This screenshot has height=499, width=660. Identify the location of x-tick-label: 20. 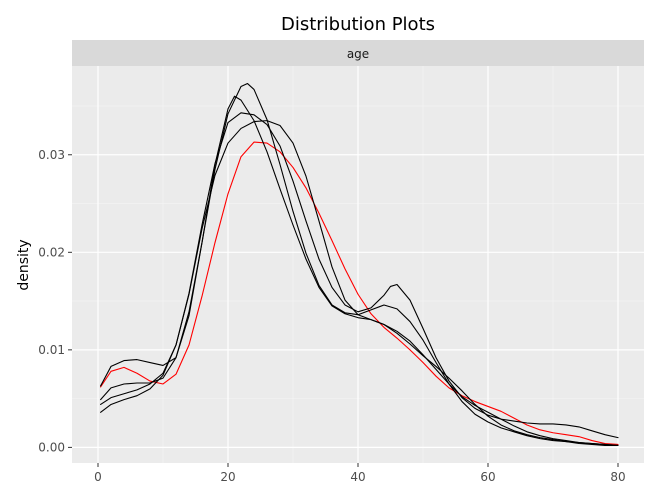
(227, 477).